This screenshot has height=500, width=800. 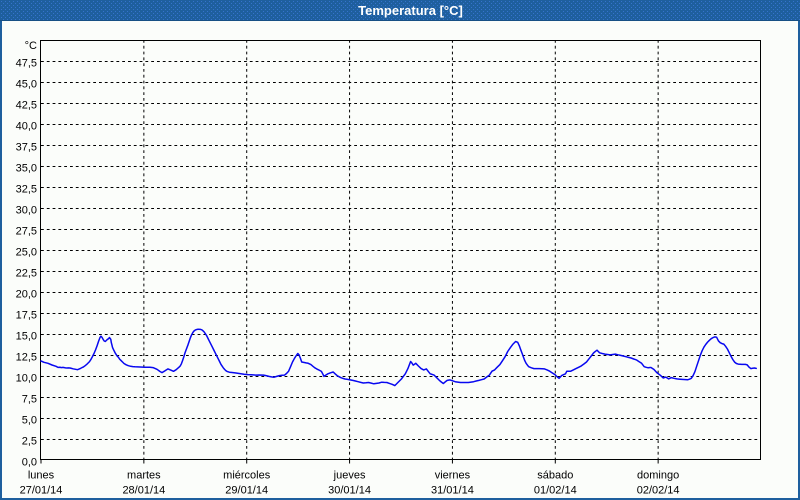 I want to click on svg-text: 01/02/14, so click(x=555, y=491).